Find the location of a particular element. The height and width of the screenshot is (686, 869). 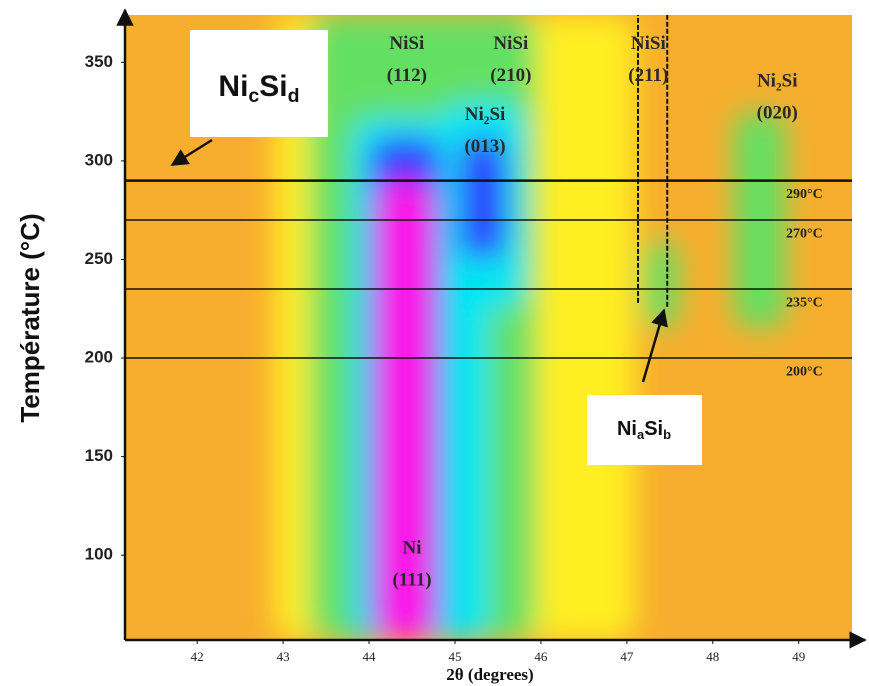

x-tick-label: 49 is located at coordinates (798, 656).